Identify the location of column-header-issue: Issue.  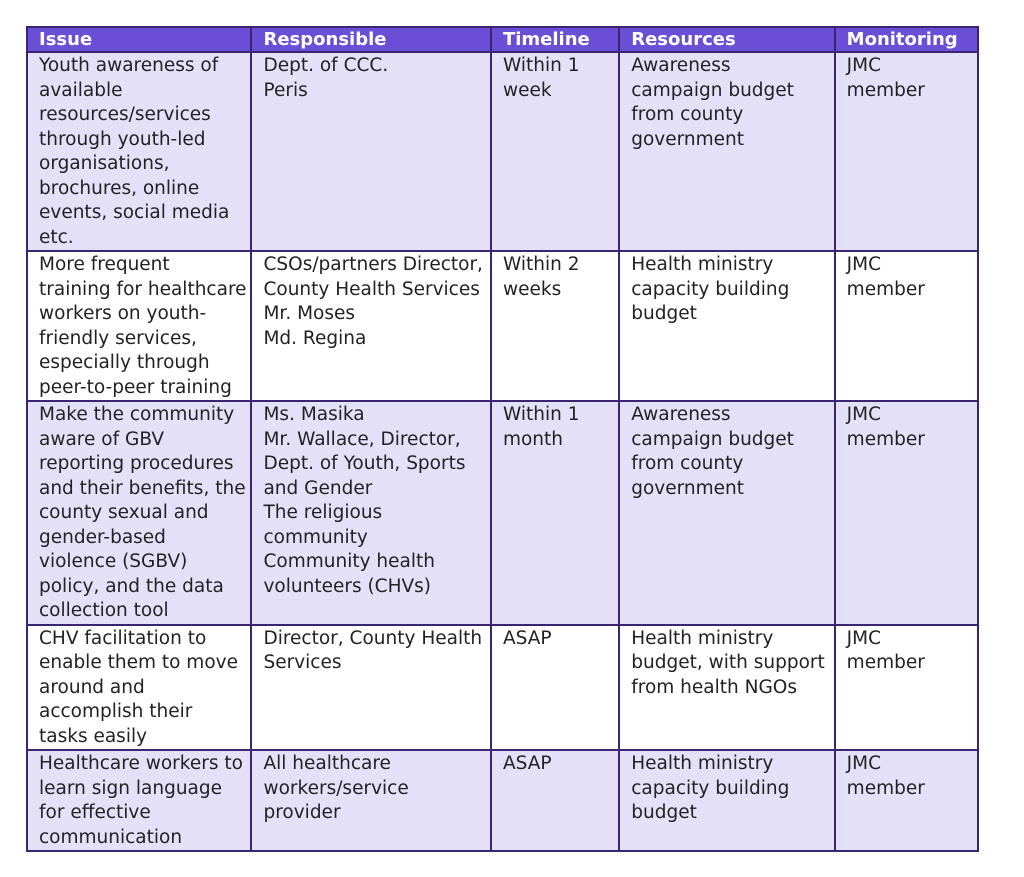
(139, 39).